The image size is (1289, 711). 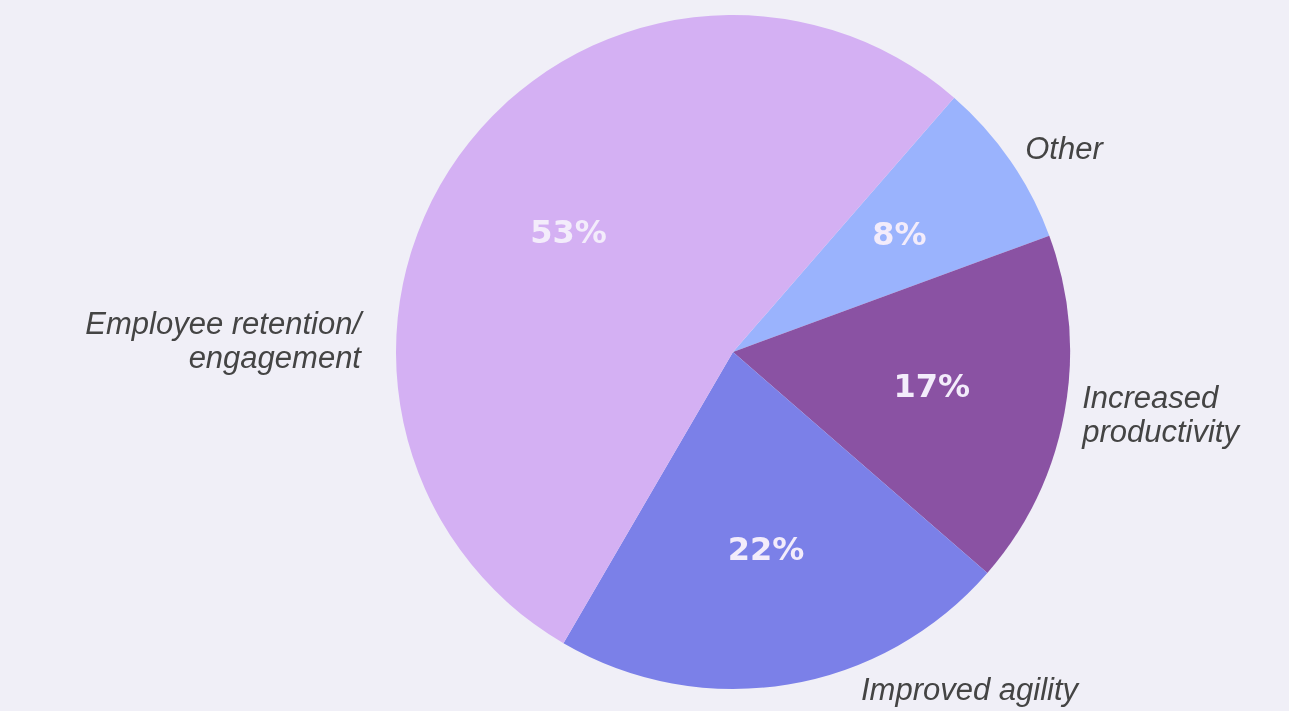 What do you see at coordinates (1161, 414) in the screenshot?
I see `slice-label: Increased productivity` at bounding box center [1161, 414].